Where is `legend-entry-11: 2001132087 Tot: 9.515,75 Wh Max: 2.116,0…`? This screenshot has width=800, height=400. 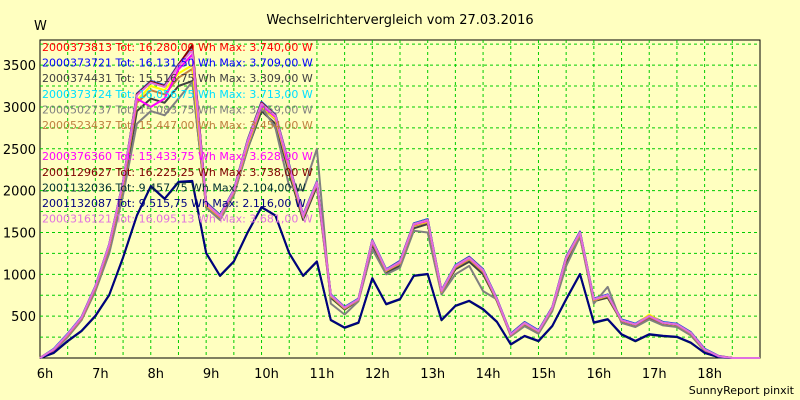
legend-entry-11: 2001132087 Tot: 9.515,75 Wh Max: 2.116,0… is located at coordinates (174, 203).